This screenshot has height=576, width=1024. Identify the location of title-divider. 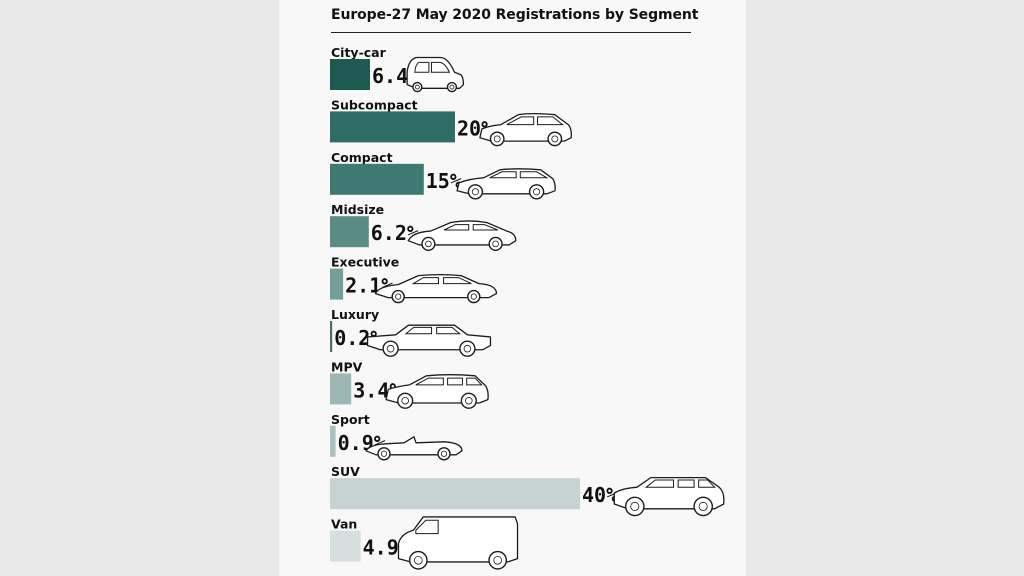
(511, 32).